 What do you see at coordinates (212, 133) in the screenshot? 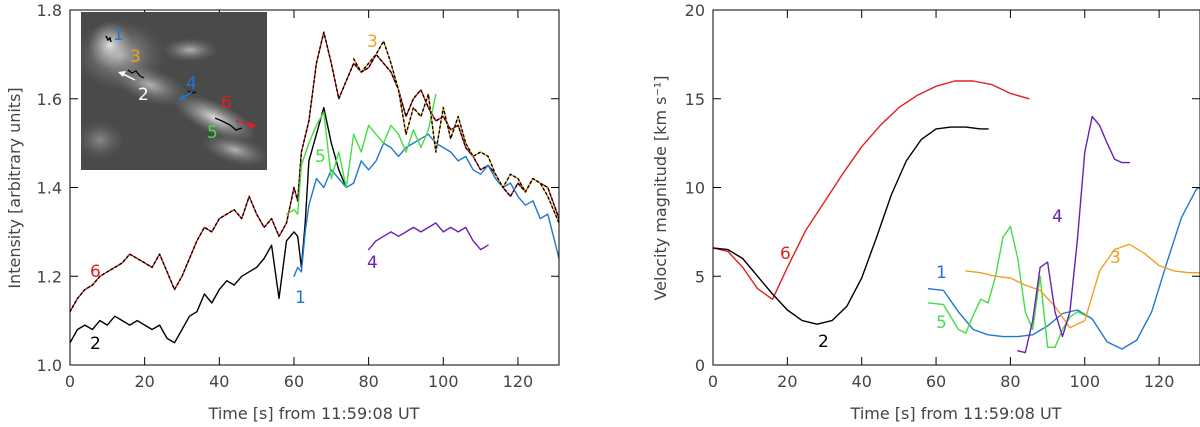
I see `inset-label-5: 5` at bounding box center [212, 133].